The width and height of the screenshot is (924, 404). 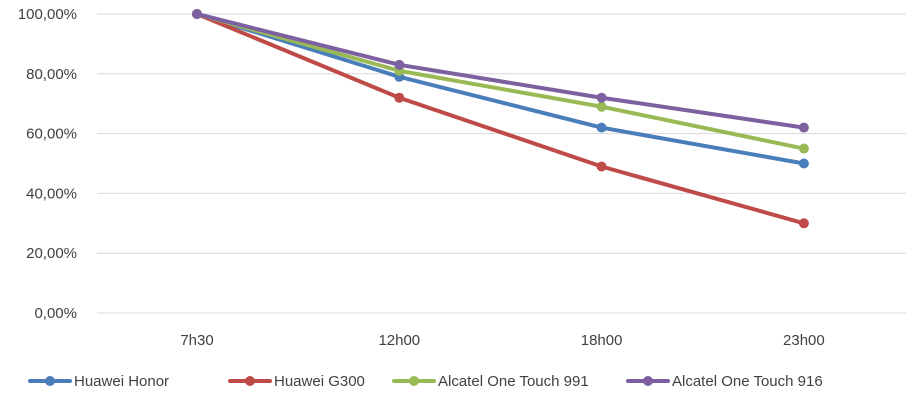 I want to click on y-tick-label: 40,00%, so click(x=51, y=193).